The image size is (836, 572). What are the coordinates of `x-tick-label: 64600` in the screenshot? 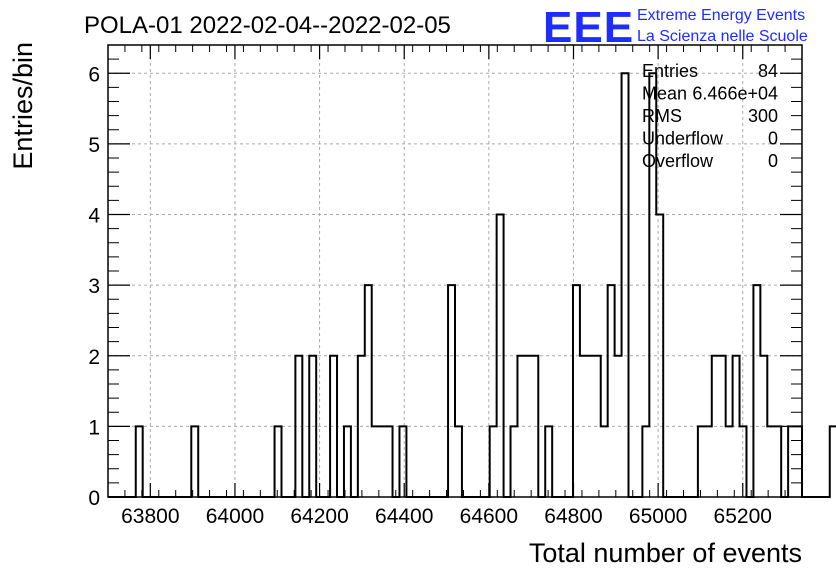 It's located at (489, 516).